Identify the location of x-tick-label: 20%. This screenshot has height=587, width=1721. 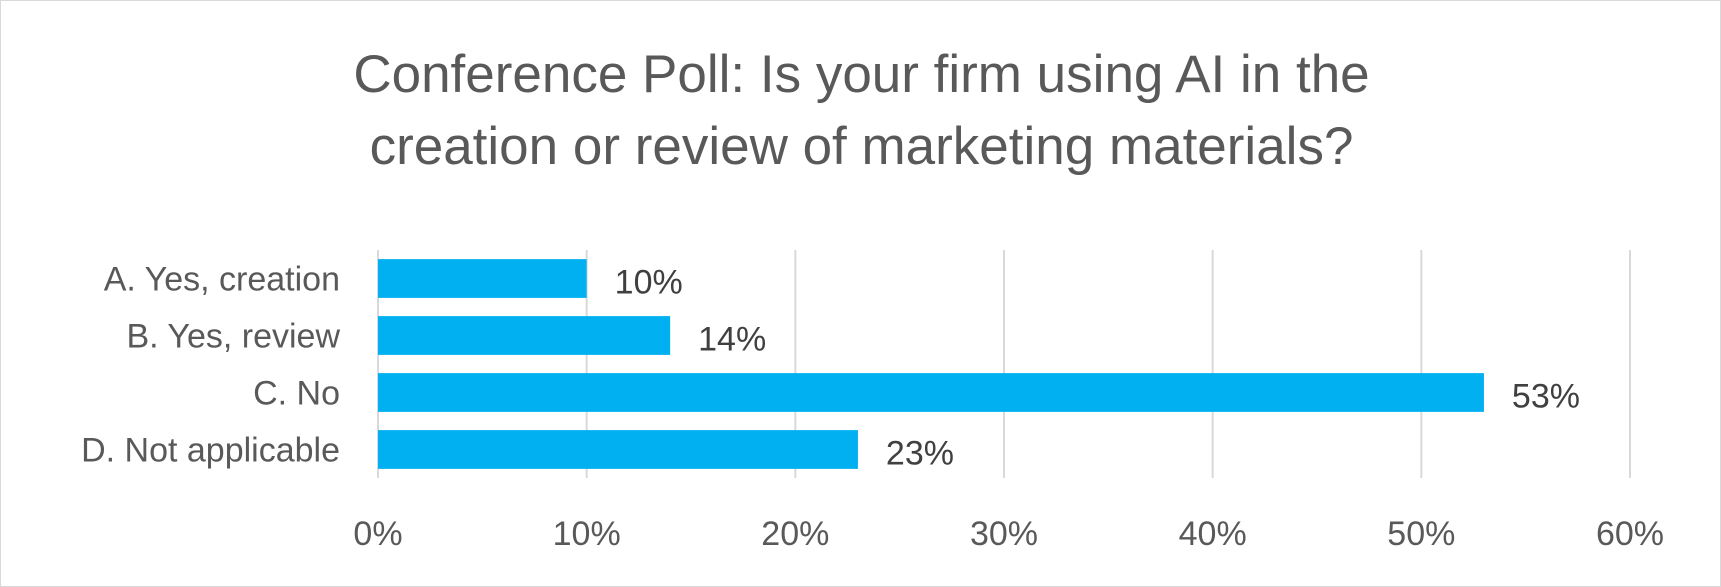
(795, 534).